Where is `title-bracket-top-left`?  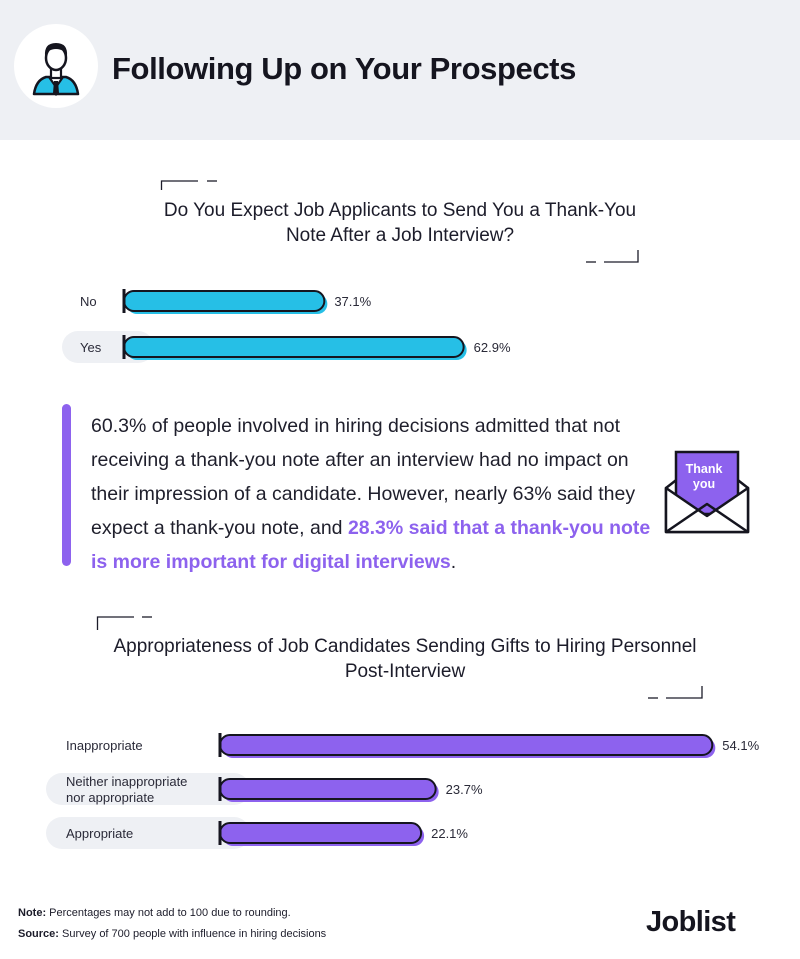 title-bracket-top-left is located at coordinates (188, 185).